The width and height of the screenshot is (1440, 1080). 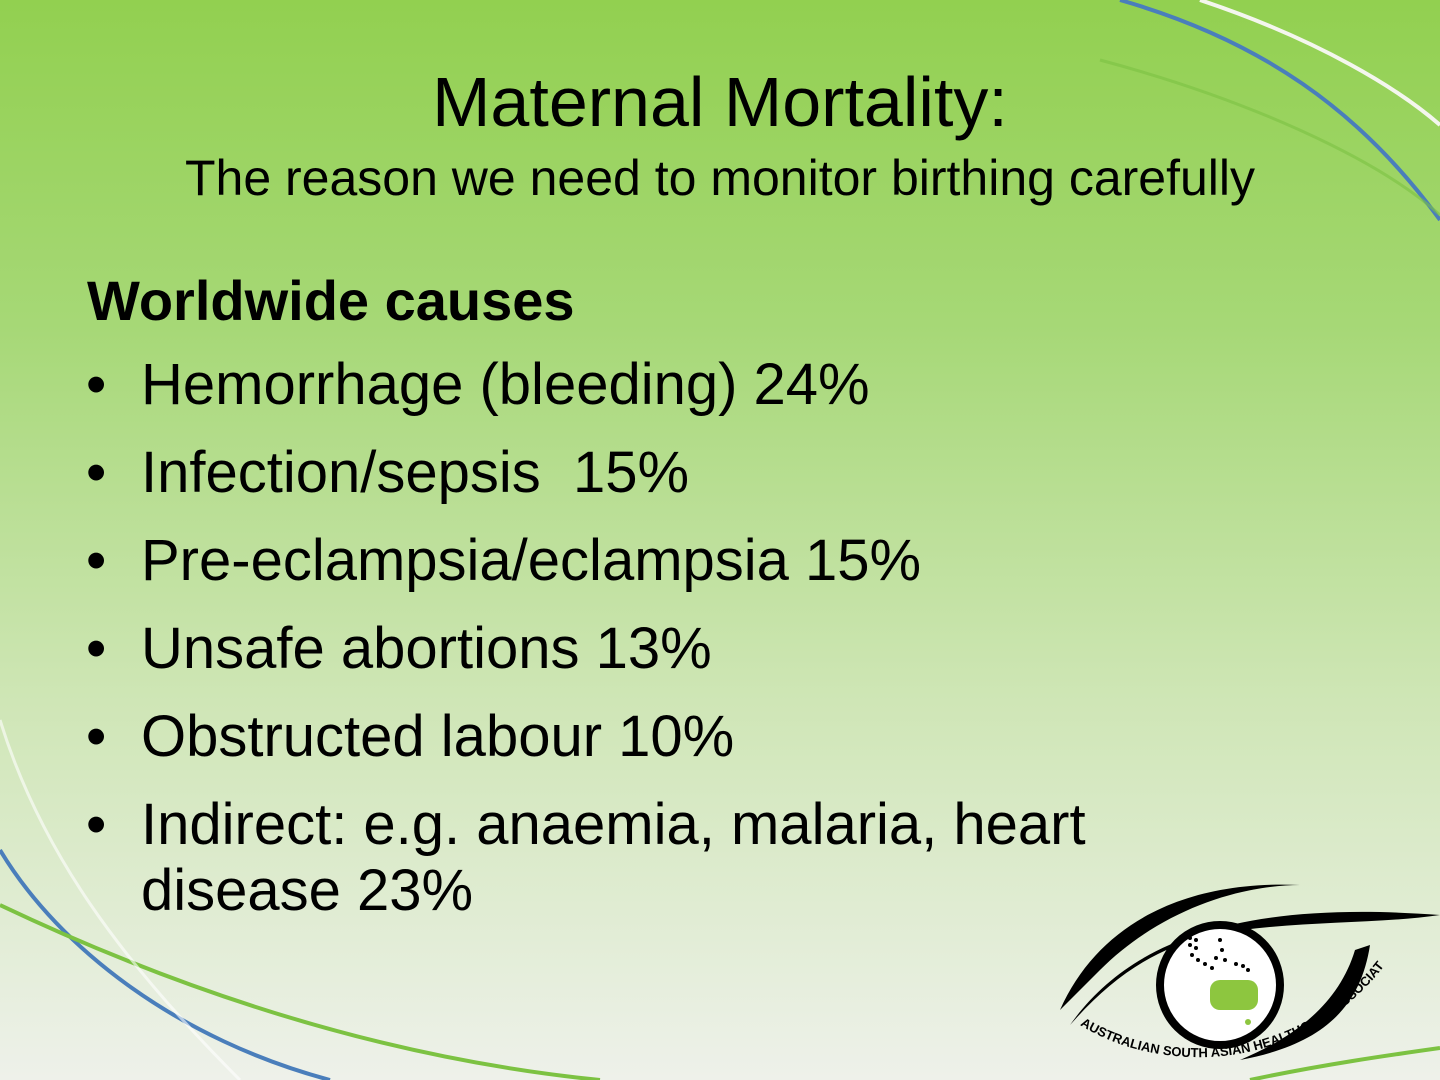 What do you see at coordinates (415, 472) in the screenshot?
I see `list-item-text: Infection/sepsis 15%` at bounding box center [415, 472].